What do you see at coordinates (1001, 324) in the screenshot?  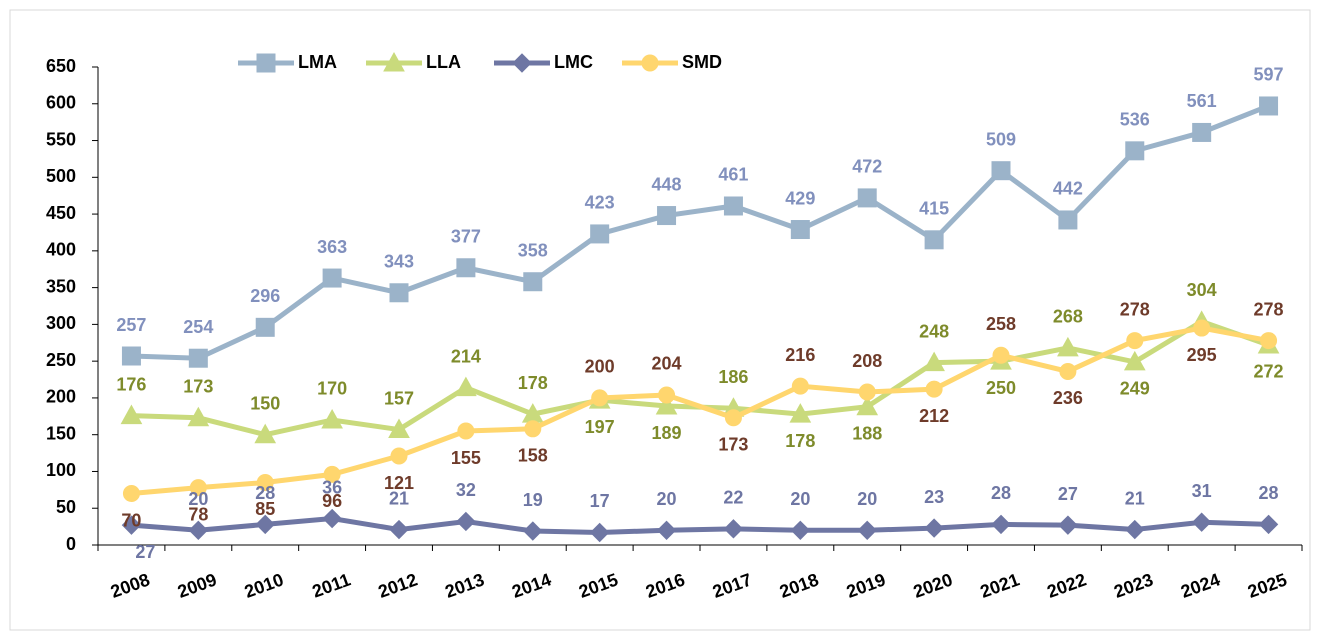 I see `data-label: 258` at bounding box center [1001, 324].